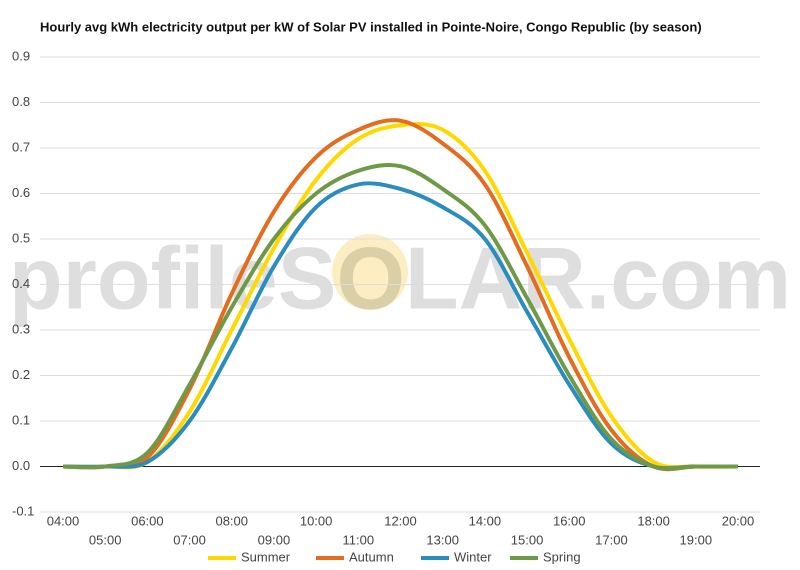 This screenshot has height=570, width=800. I want to click on y-tick-label: 0.4, so click(21, 283).